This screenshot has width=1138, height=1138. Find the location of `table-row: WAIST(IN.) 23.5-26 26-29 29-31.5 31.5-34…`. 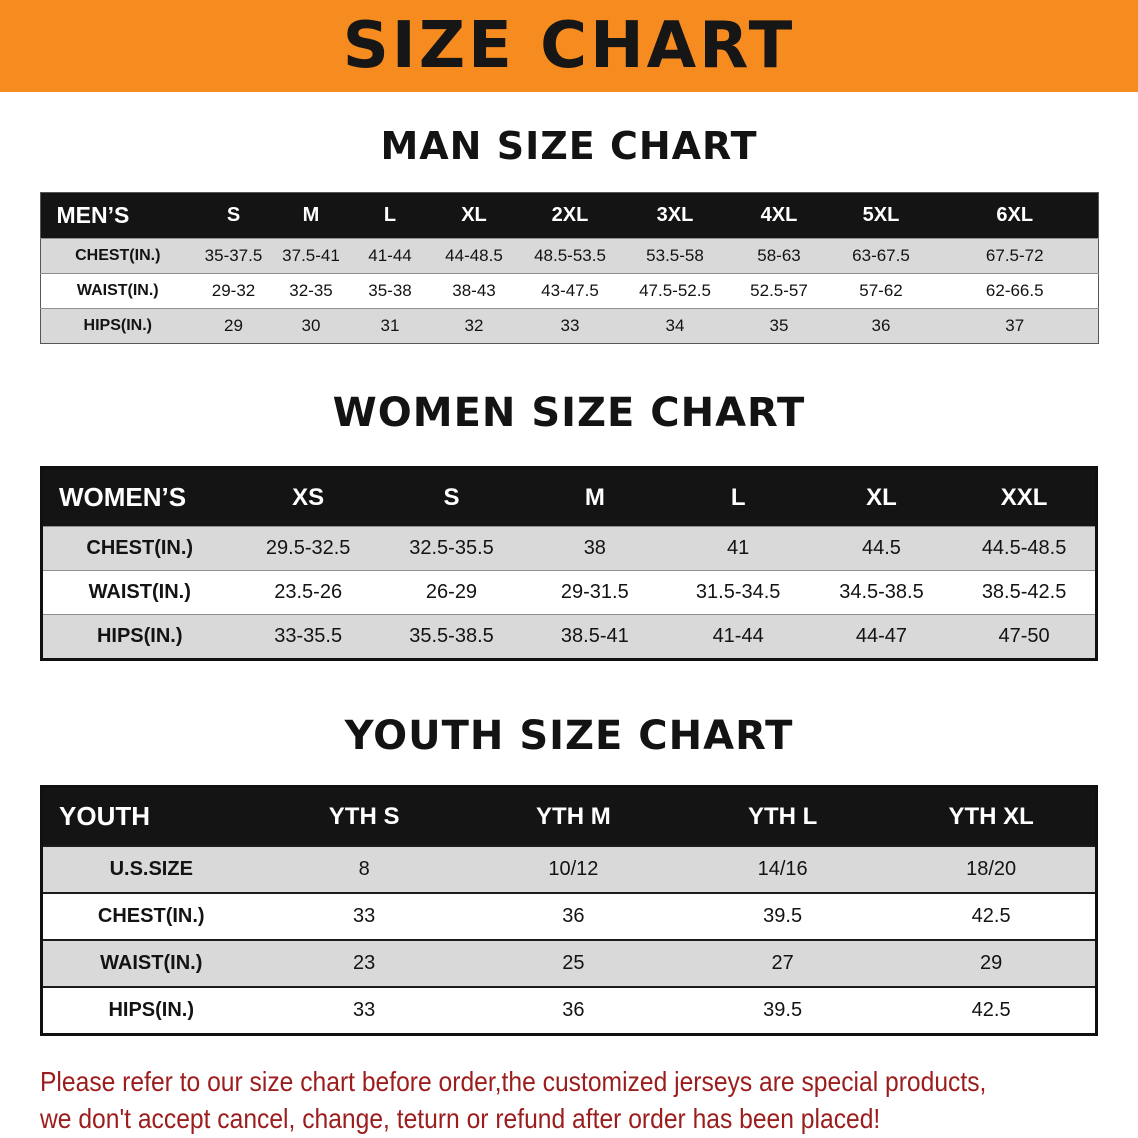

table-row: WAIST(IN.) 23.5-26 26-29 29-31.5 31.5-34… is located at coordinates (569, 592).